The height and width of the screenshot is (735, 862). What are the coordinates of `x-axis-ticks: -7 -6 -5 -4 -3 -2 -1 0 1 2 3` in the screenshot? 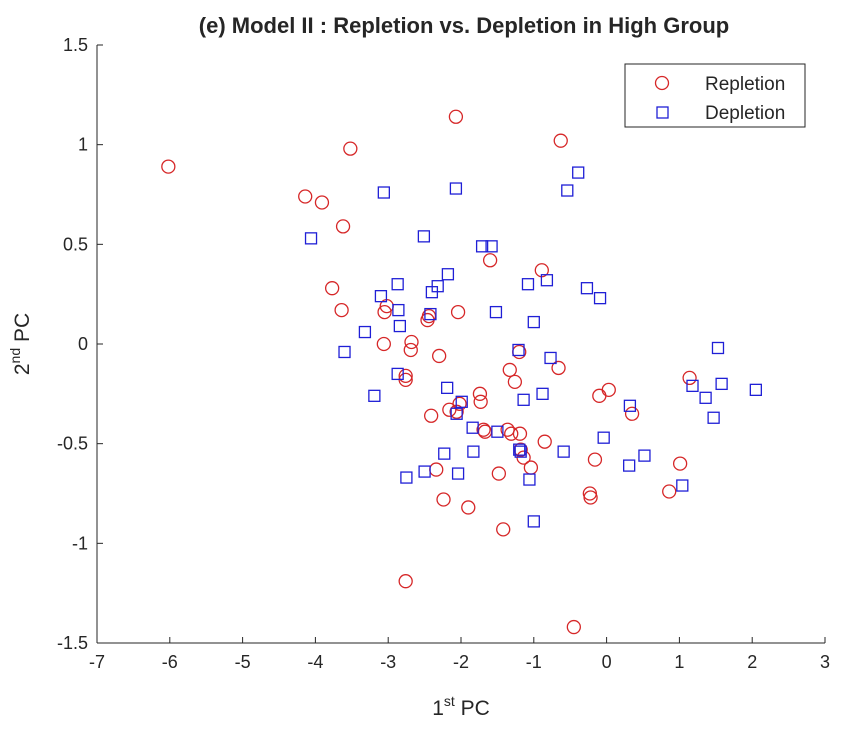 It's located at (459, 654).